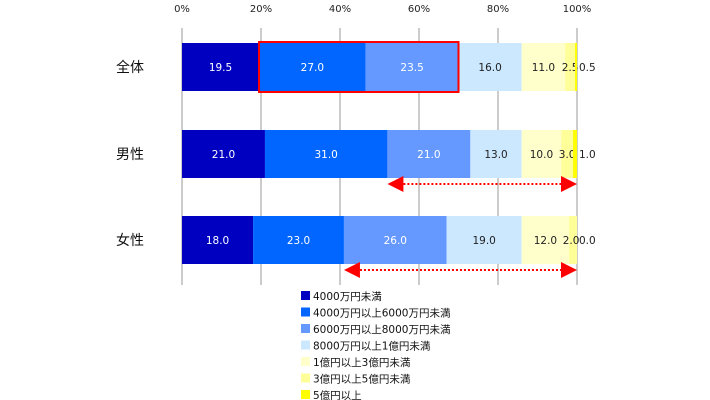 The height and width of the screenshot is (400, 710). I want to click on x-tick-label: 40%, so click(340, 9).